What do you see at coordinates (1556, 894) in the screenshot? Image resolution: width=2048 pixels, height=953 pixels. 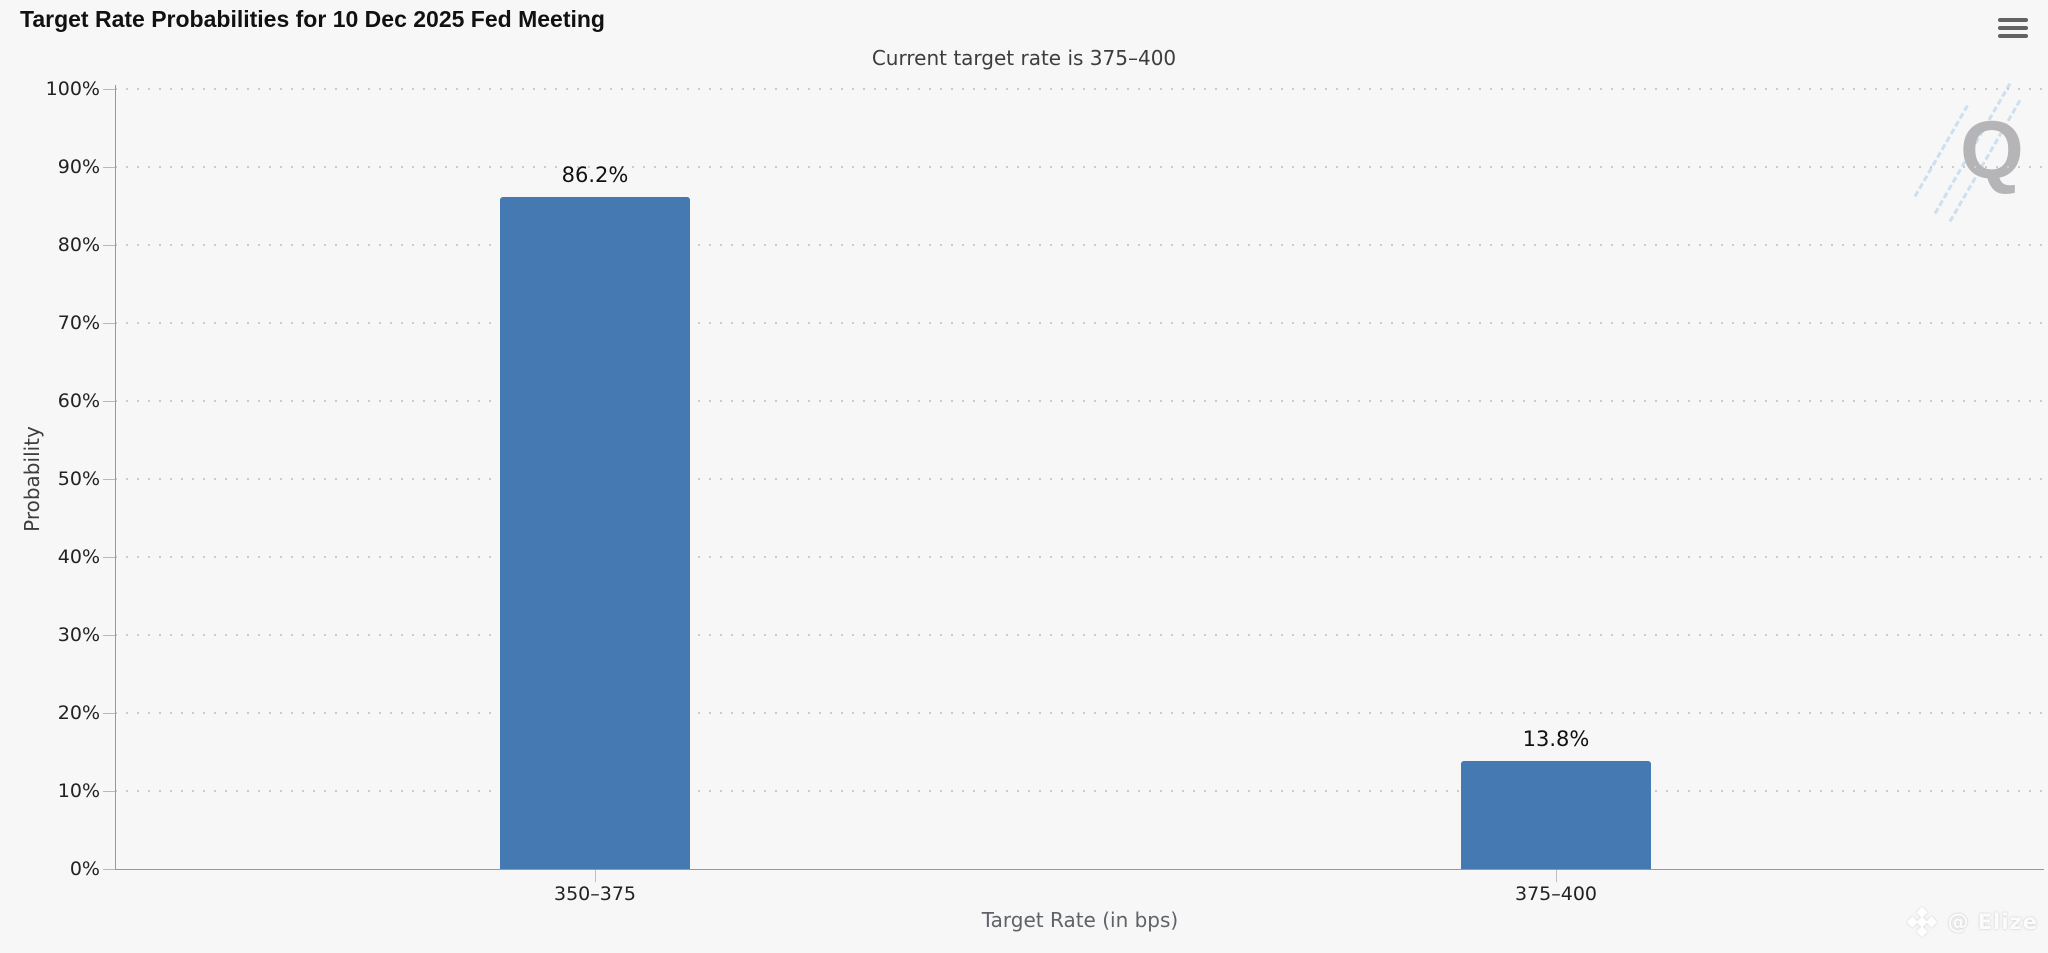 I see `x-axis-category-label: 375–400` at bounding box center [1556, 894].